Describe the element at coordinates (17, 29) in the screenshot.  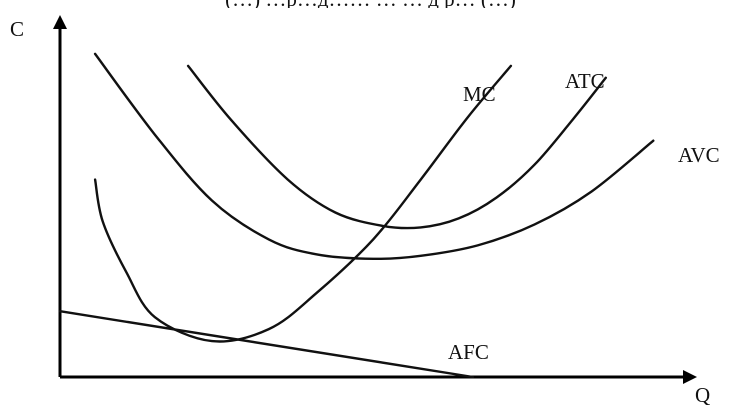
I see `y-axis-label: C` at that location.